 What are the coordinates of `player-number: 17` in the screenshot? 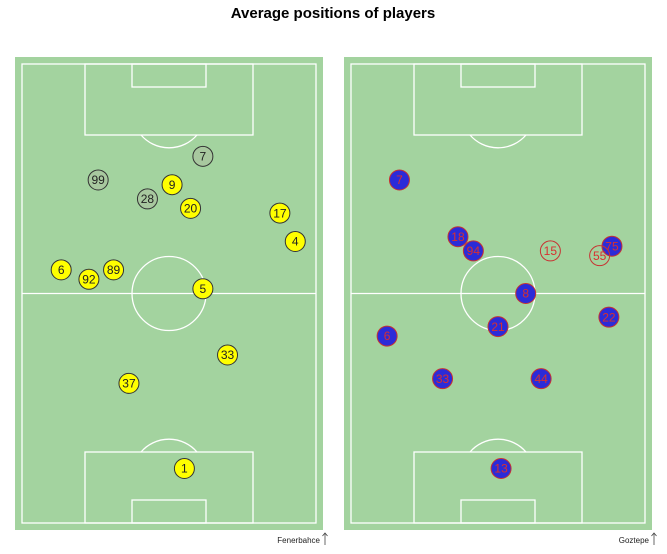 It's located at (280, 213).